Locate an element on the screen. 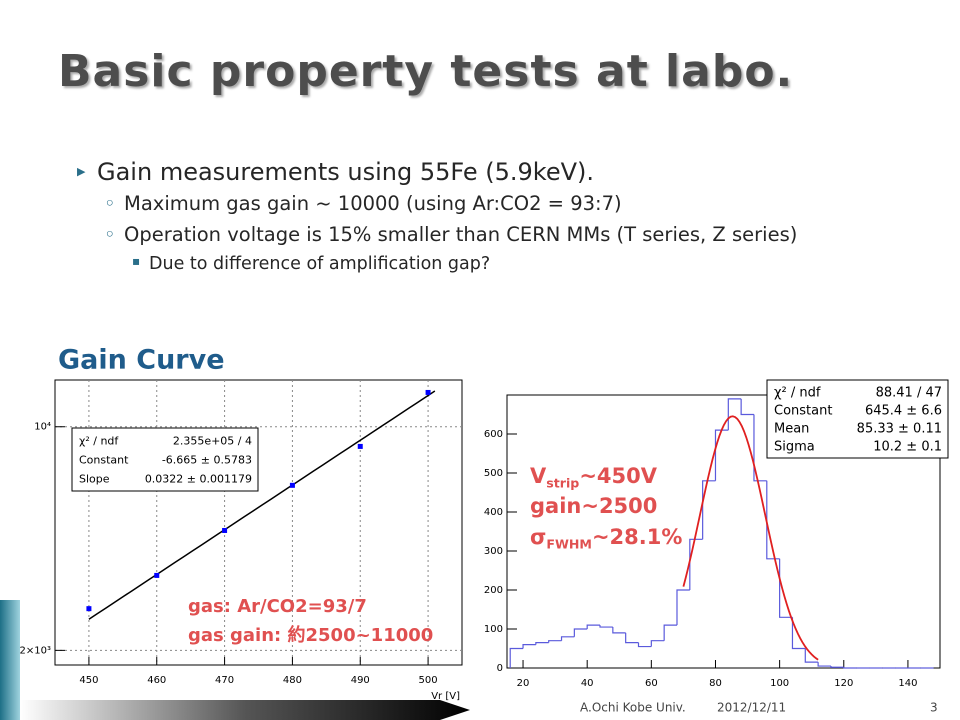  stats-label: Mean is located at coordinates (791, 429).